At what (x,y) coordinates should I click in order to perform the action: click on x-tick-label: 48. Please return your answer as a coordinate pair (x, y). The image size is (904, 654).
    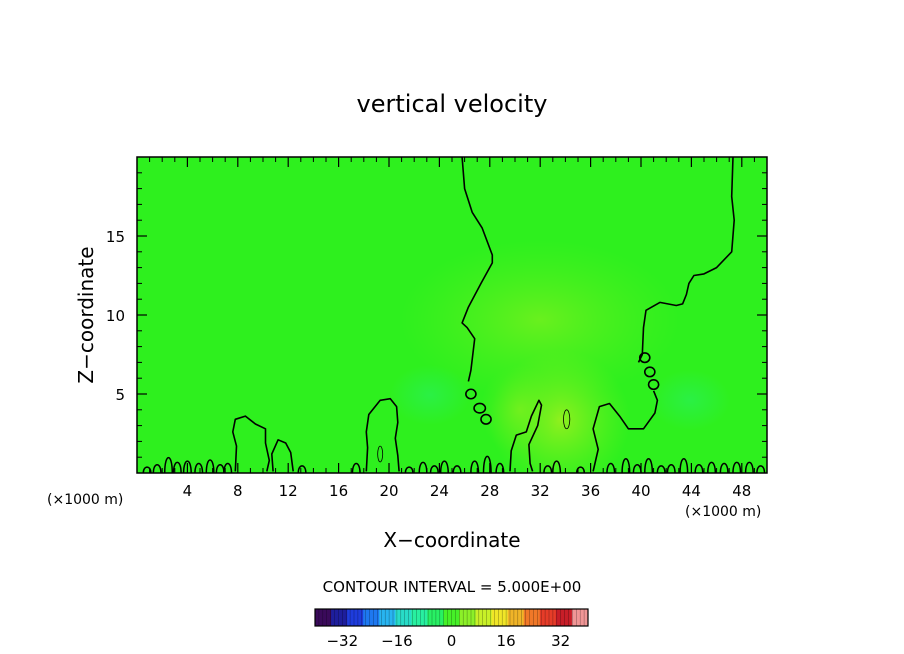
    Looking at the image, I should click on (741, 491).